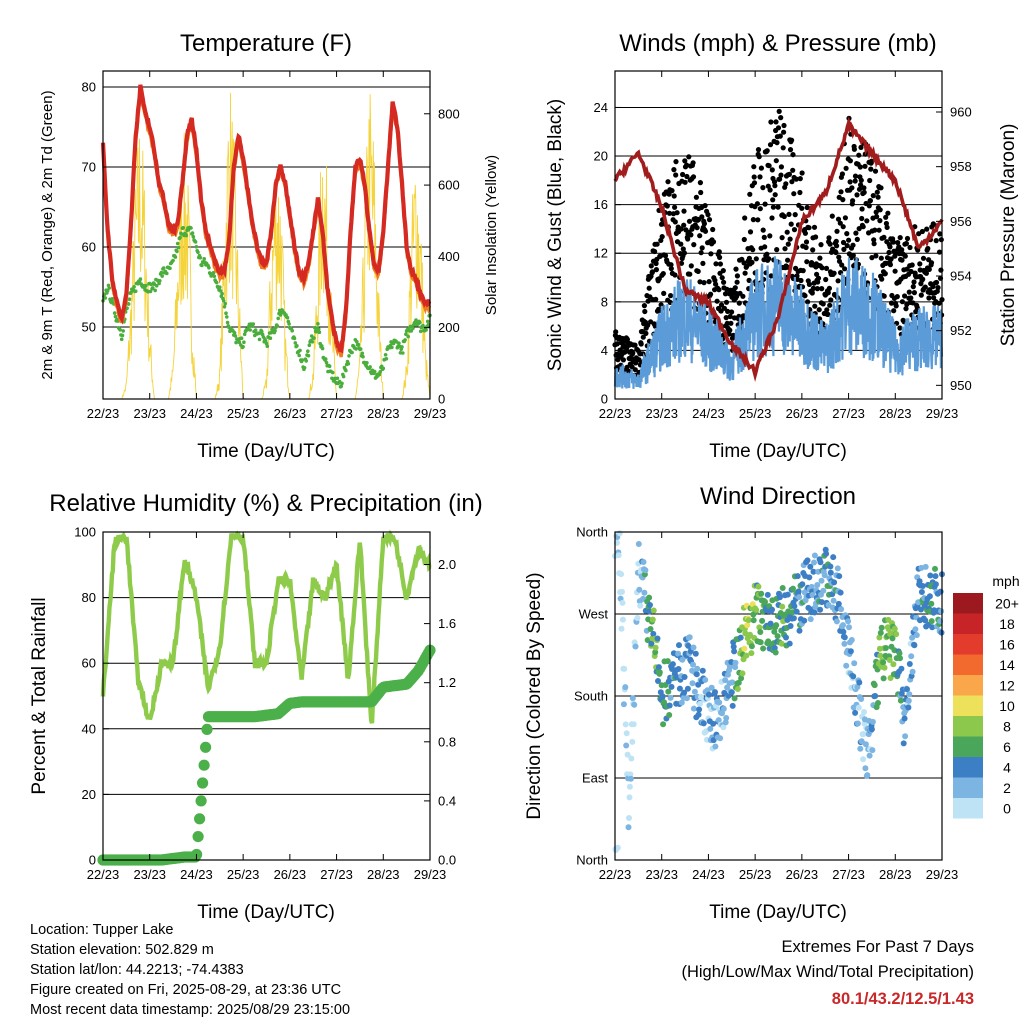  What do you see at coordinates (902, 999) in the screenshot?
I see `extremes-values: 80.1/43.2/12.5/1.43` at bounding box center [902, 999].